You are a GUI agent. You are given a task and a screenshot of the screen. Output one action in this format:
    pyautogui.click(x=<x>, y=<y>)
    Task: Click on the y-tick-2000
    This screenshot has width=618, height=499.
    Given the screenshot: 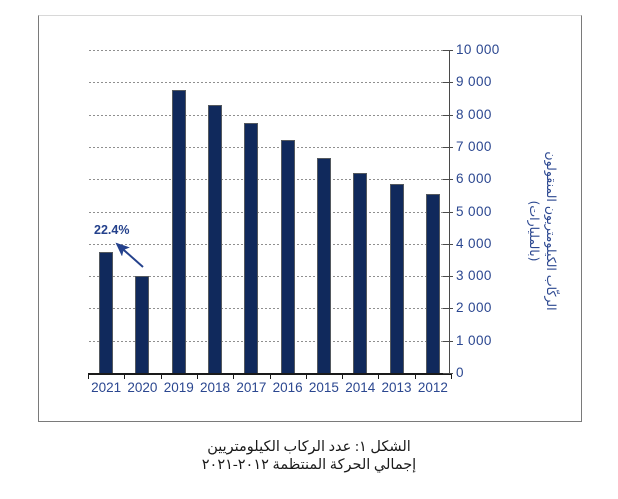 What is the action you would take?
    pyautogui.click(x=448, y=309)
    